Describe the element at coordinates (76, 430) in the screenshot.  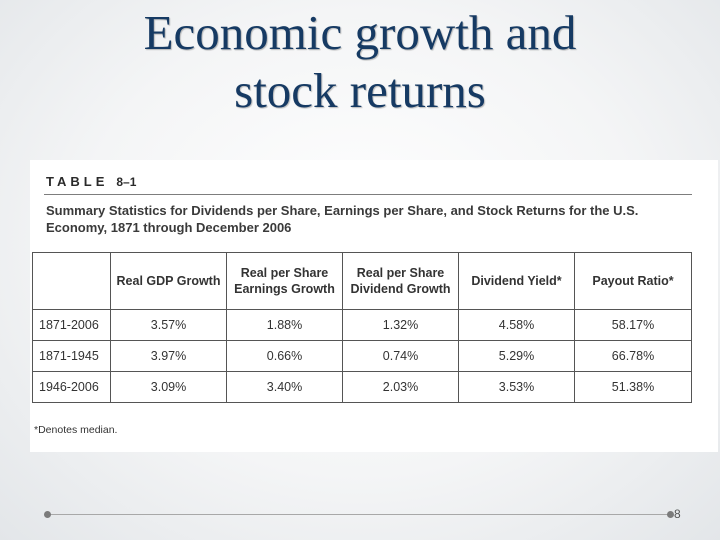
I see `table-footnote: *Denotes median.` at that location.